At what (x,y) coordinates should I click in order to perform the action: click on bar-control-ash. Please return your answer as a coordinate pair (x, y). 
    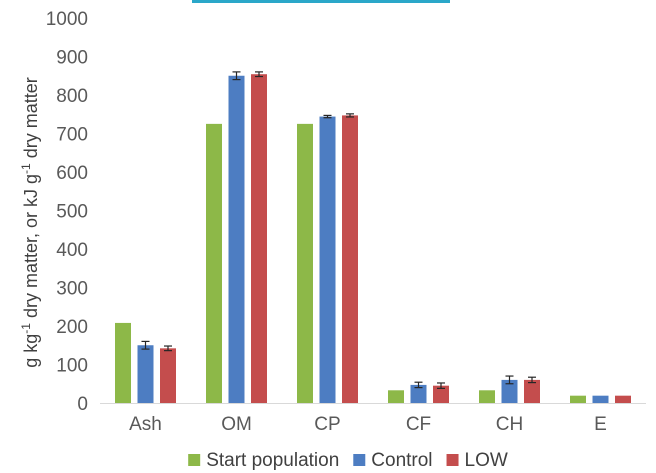
    Looking at the image, I should click on (145, 374).